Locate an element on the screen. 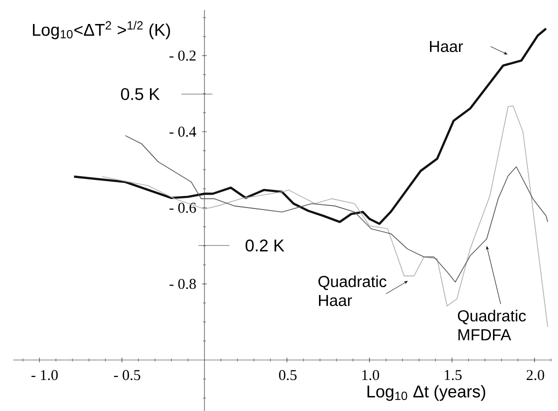 The image size is (558, 411). x-axis-title: Log$_{10}$ Δt (years) is located at coordinates (427, 393).